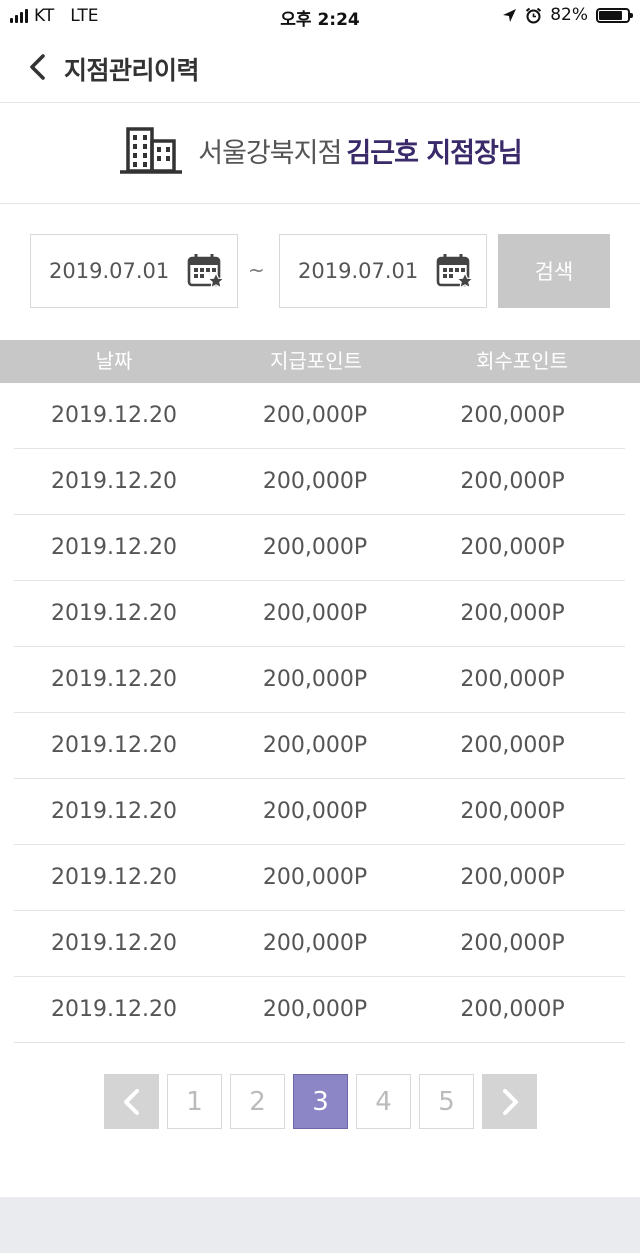 This screenshot has height=1253, width=640. Describe the element at coordinates (522, 361) in the screenshot. I see `column-header-recovered-points: 회수포인트` at that location.